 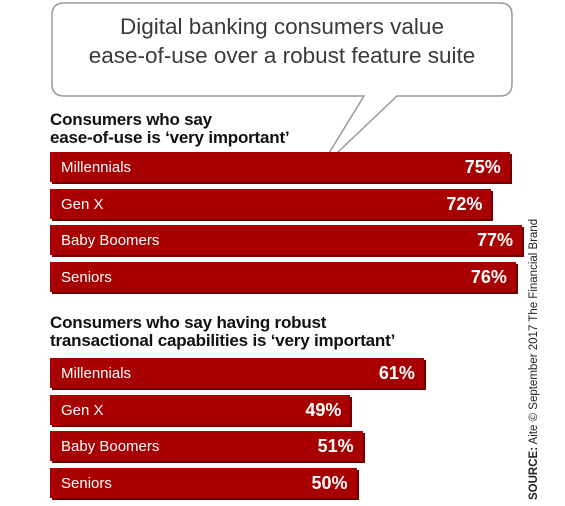 I want to click on ease-bar-label-baby-boomers: Baby Boomers, so click(x=110, y=240).